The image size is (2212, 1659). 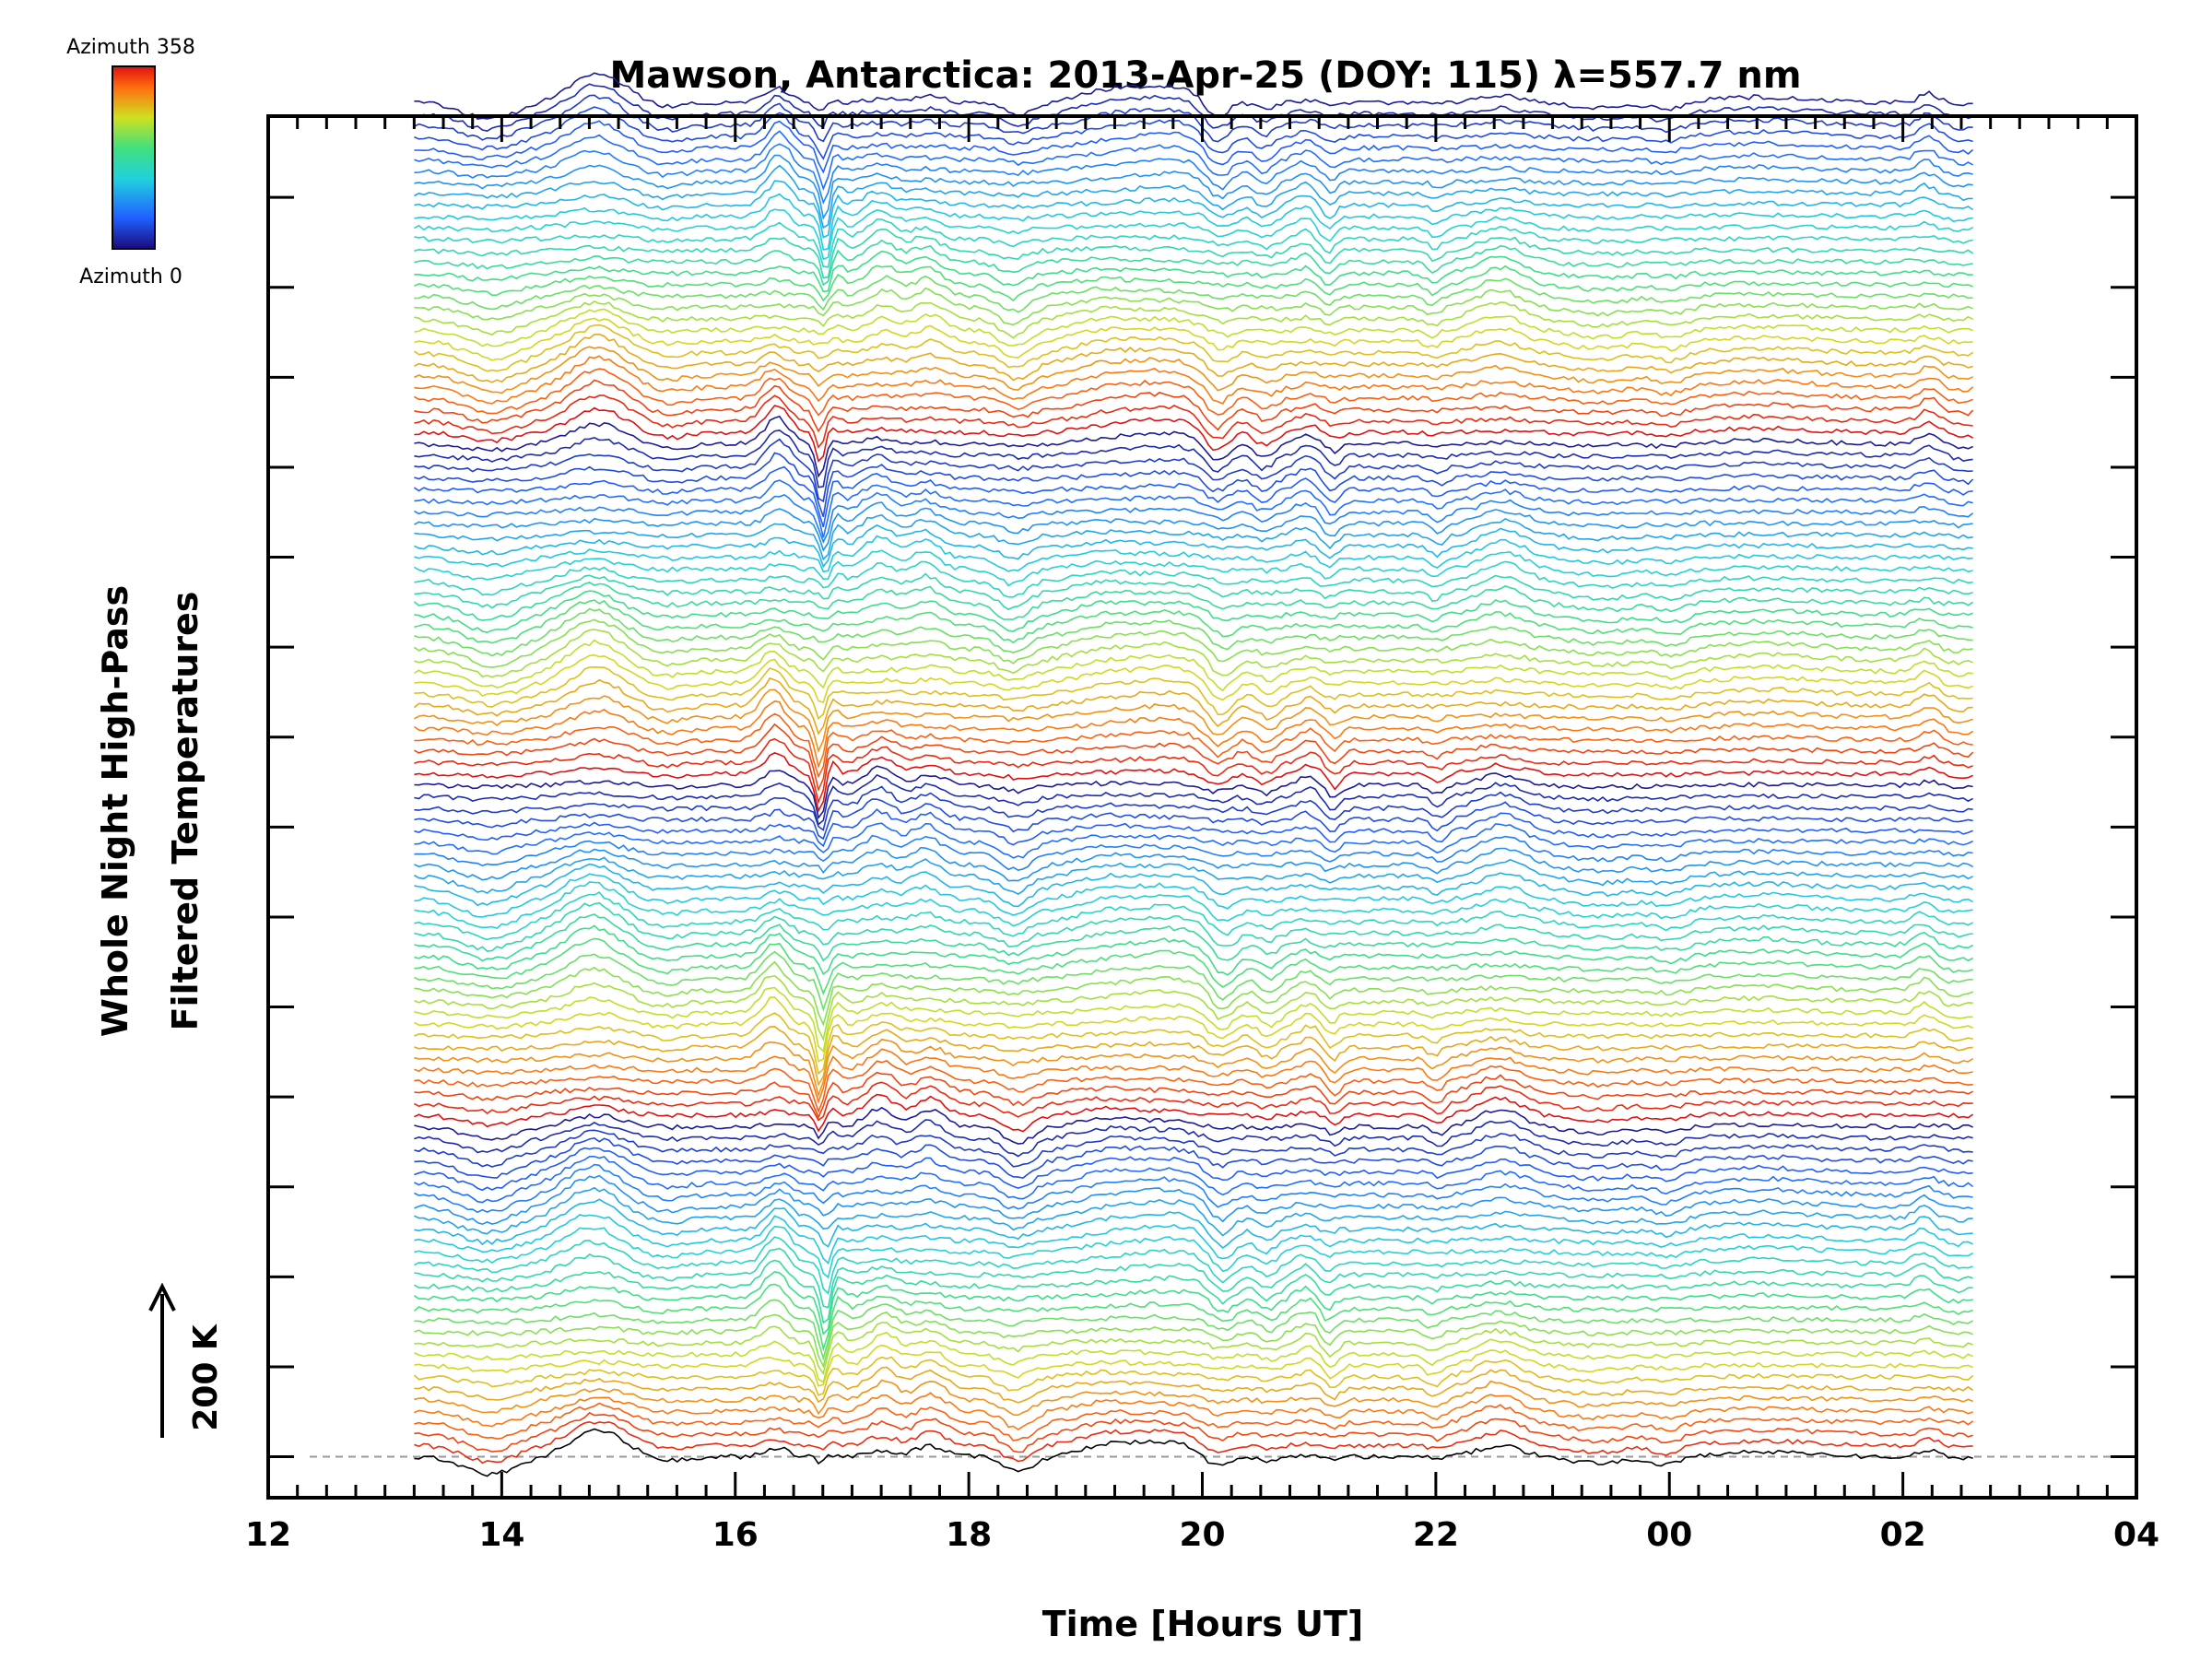 I want to click on x-axis-label: Time [Hours UT], so click(x=1203, y=1624).